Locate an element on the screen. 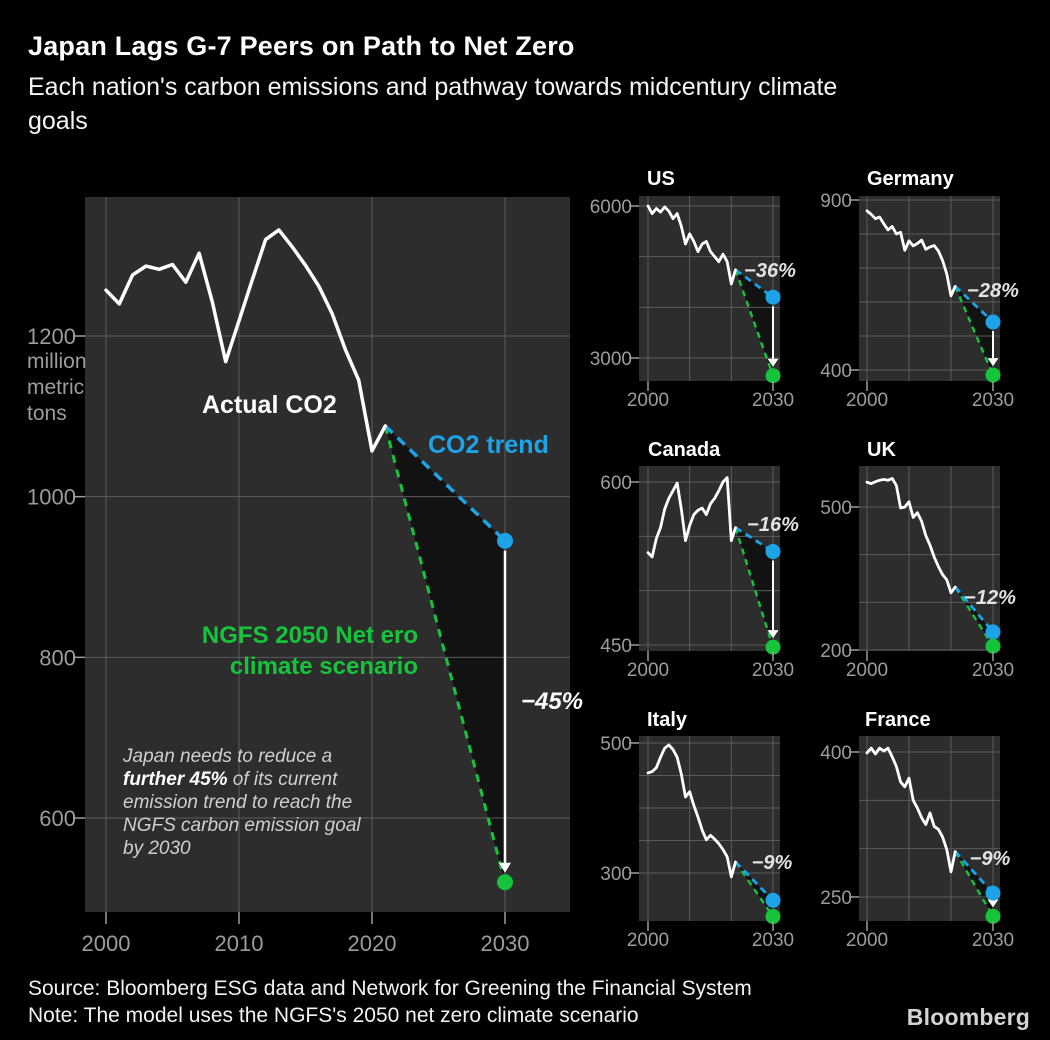  france-ngfs-dot is located at coordinates (993, 916).